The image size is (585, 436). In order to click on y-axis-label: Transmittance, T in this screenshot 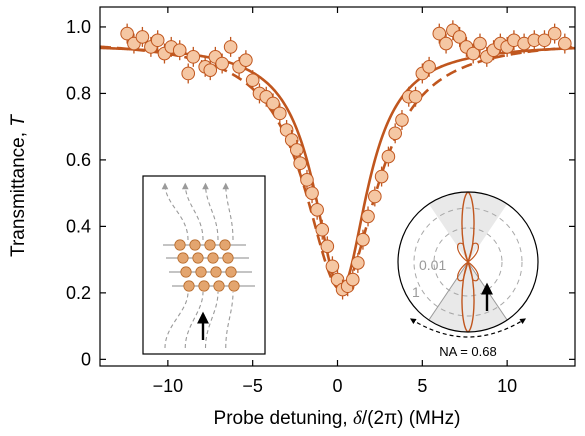, I will do `click(18, 185)`.